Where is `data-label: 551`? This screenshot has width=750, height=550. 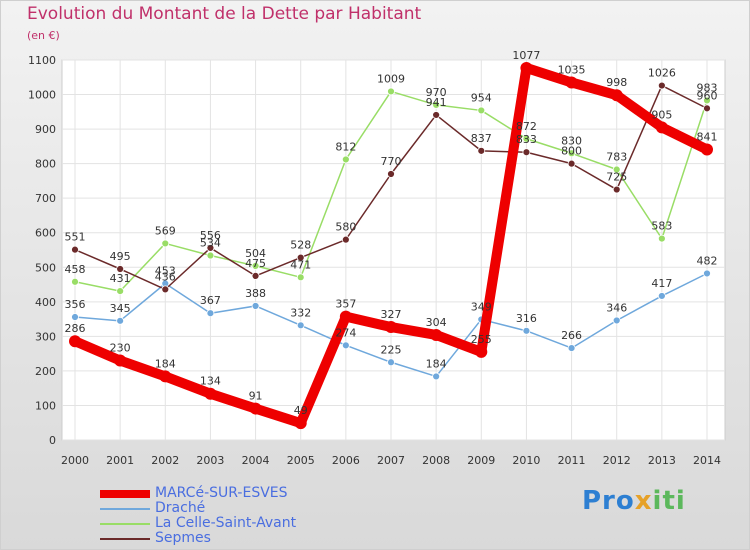 data-label: 551 is located at coordinates (75, 237).